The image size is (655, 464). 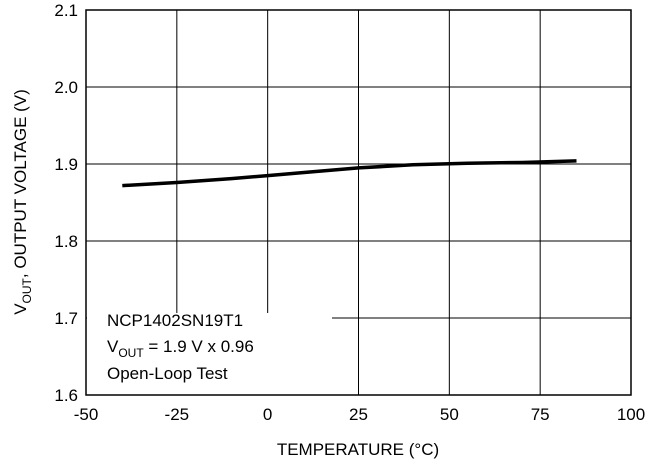 What do you see at coordinates (66, 87) in the screenshot?
I see `y-tick-label: 2.0` at bounding box center [66, 87].